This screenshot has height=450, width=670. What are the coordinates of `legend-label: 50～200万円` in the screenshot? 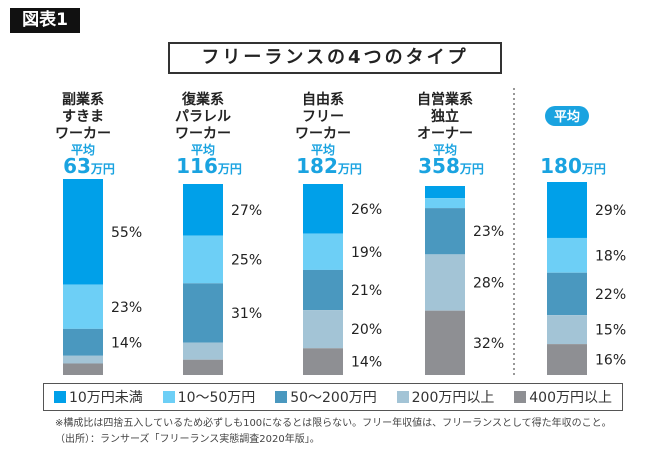 It's located at (333, 398).